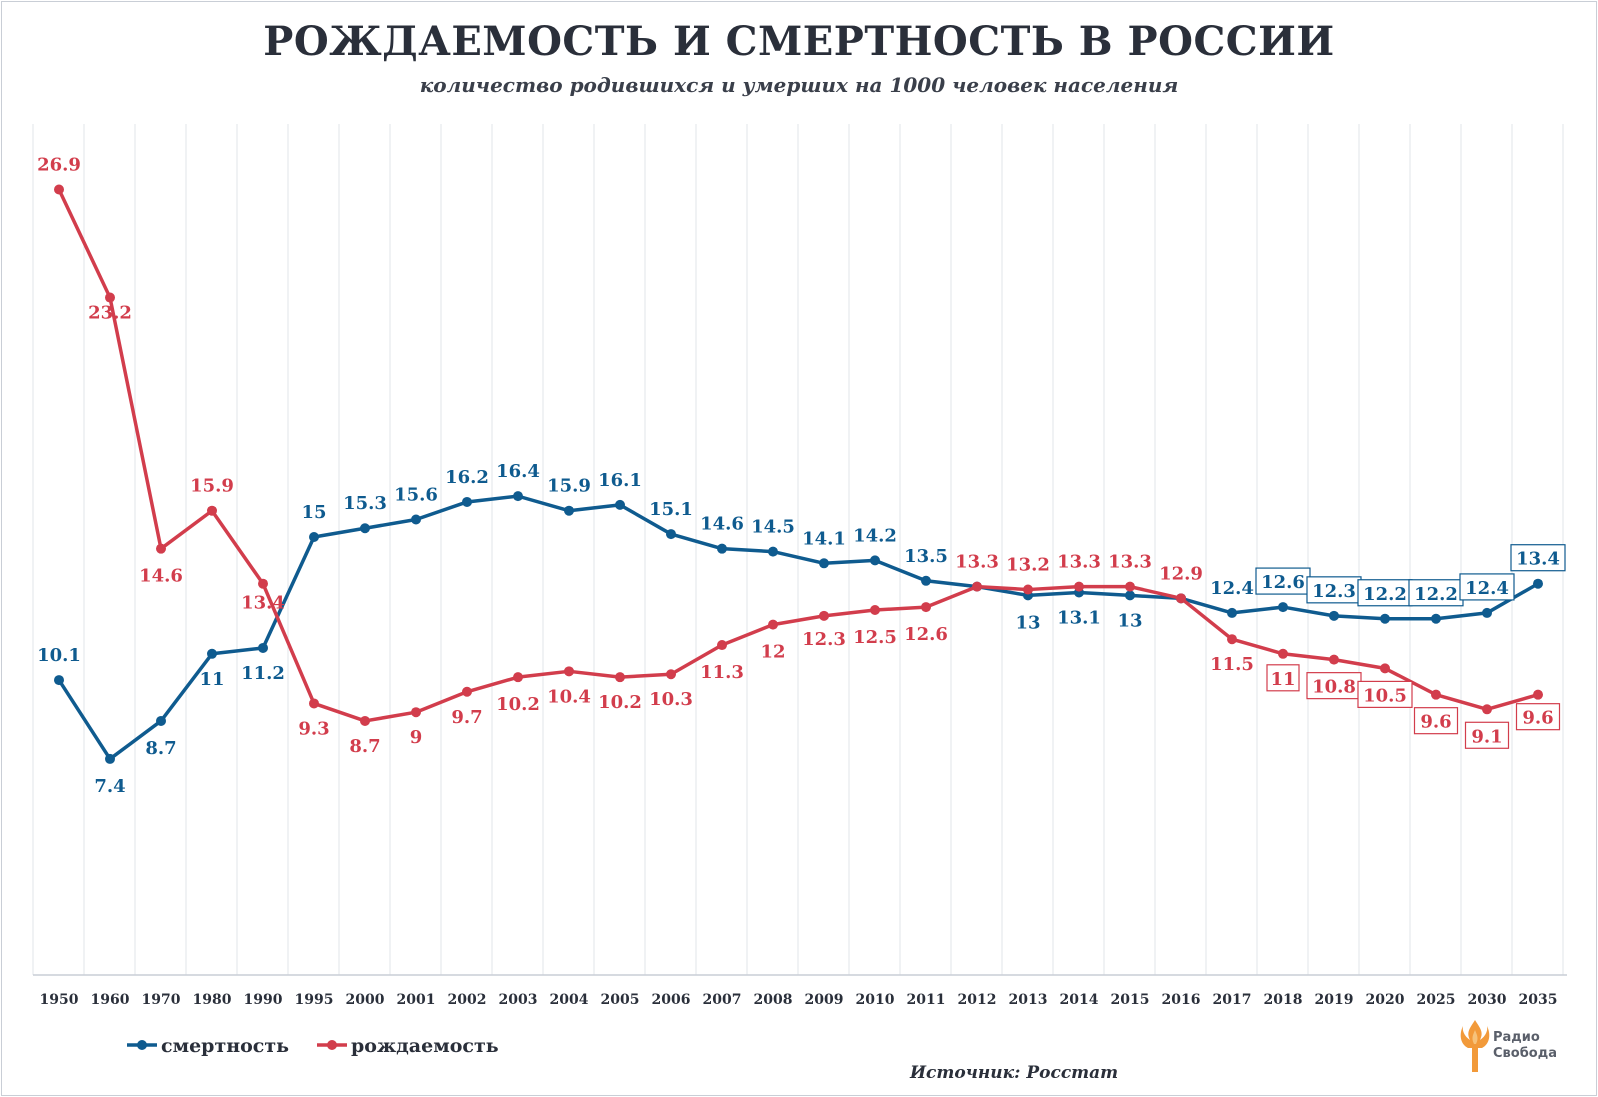  I want to click on birth-value-label: 9.3, so click(313, 728).